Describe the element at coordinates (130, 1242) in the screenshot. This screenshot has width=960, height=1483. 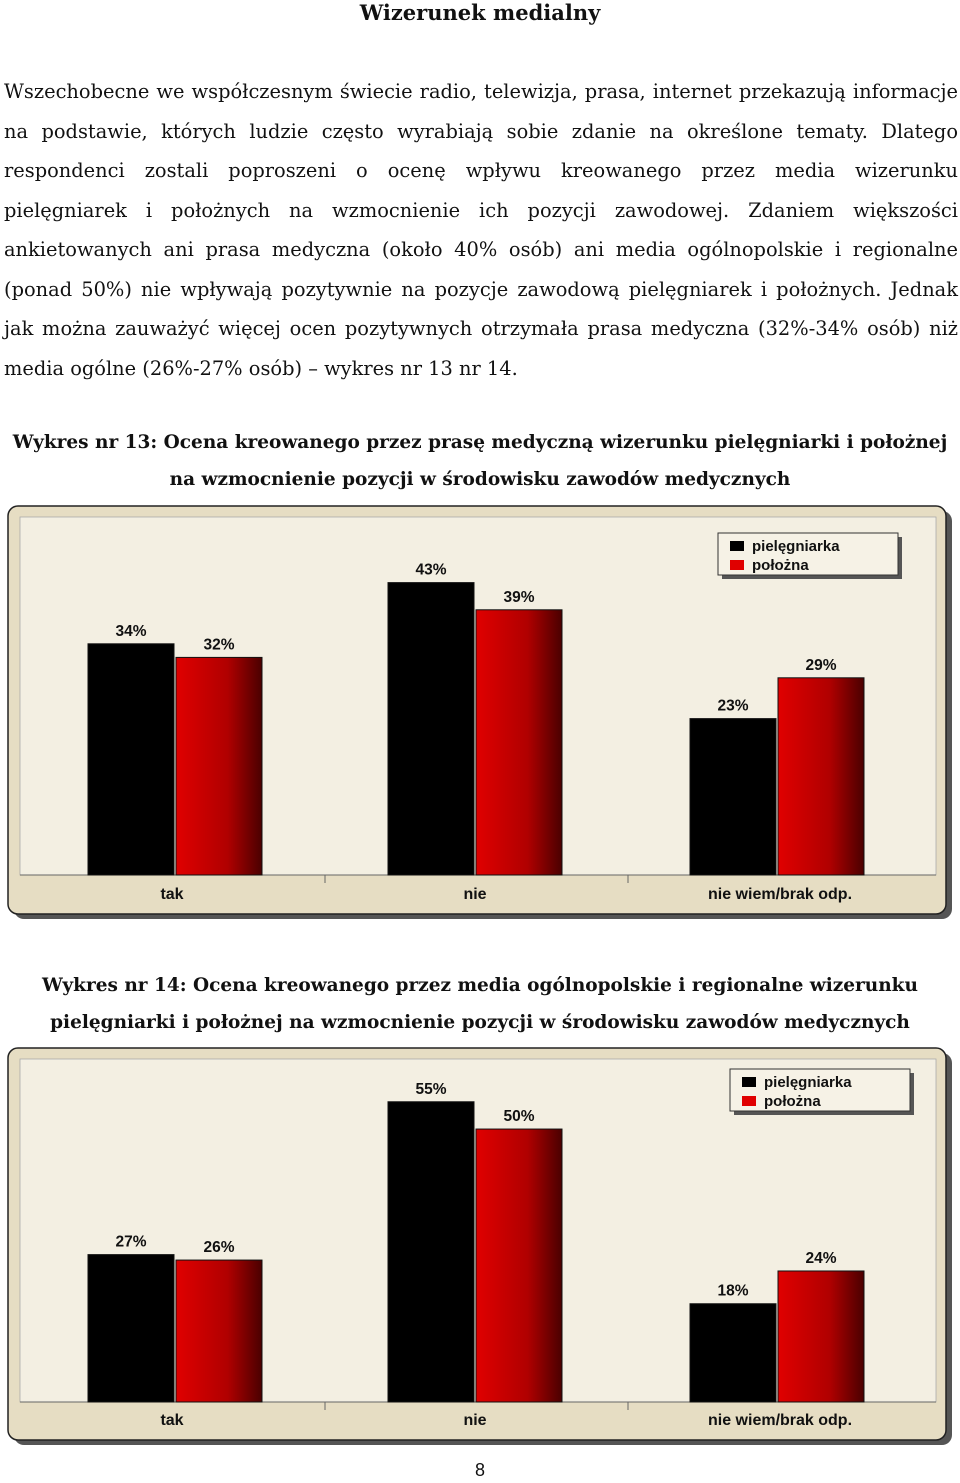
I see `chart-14-data-label: 27%` at that location.